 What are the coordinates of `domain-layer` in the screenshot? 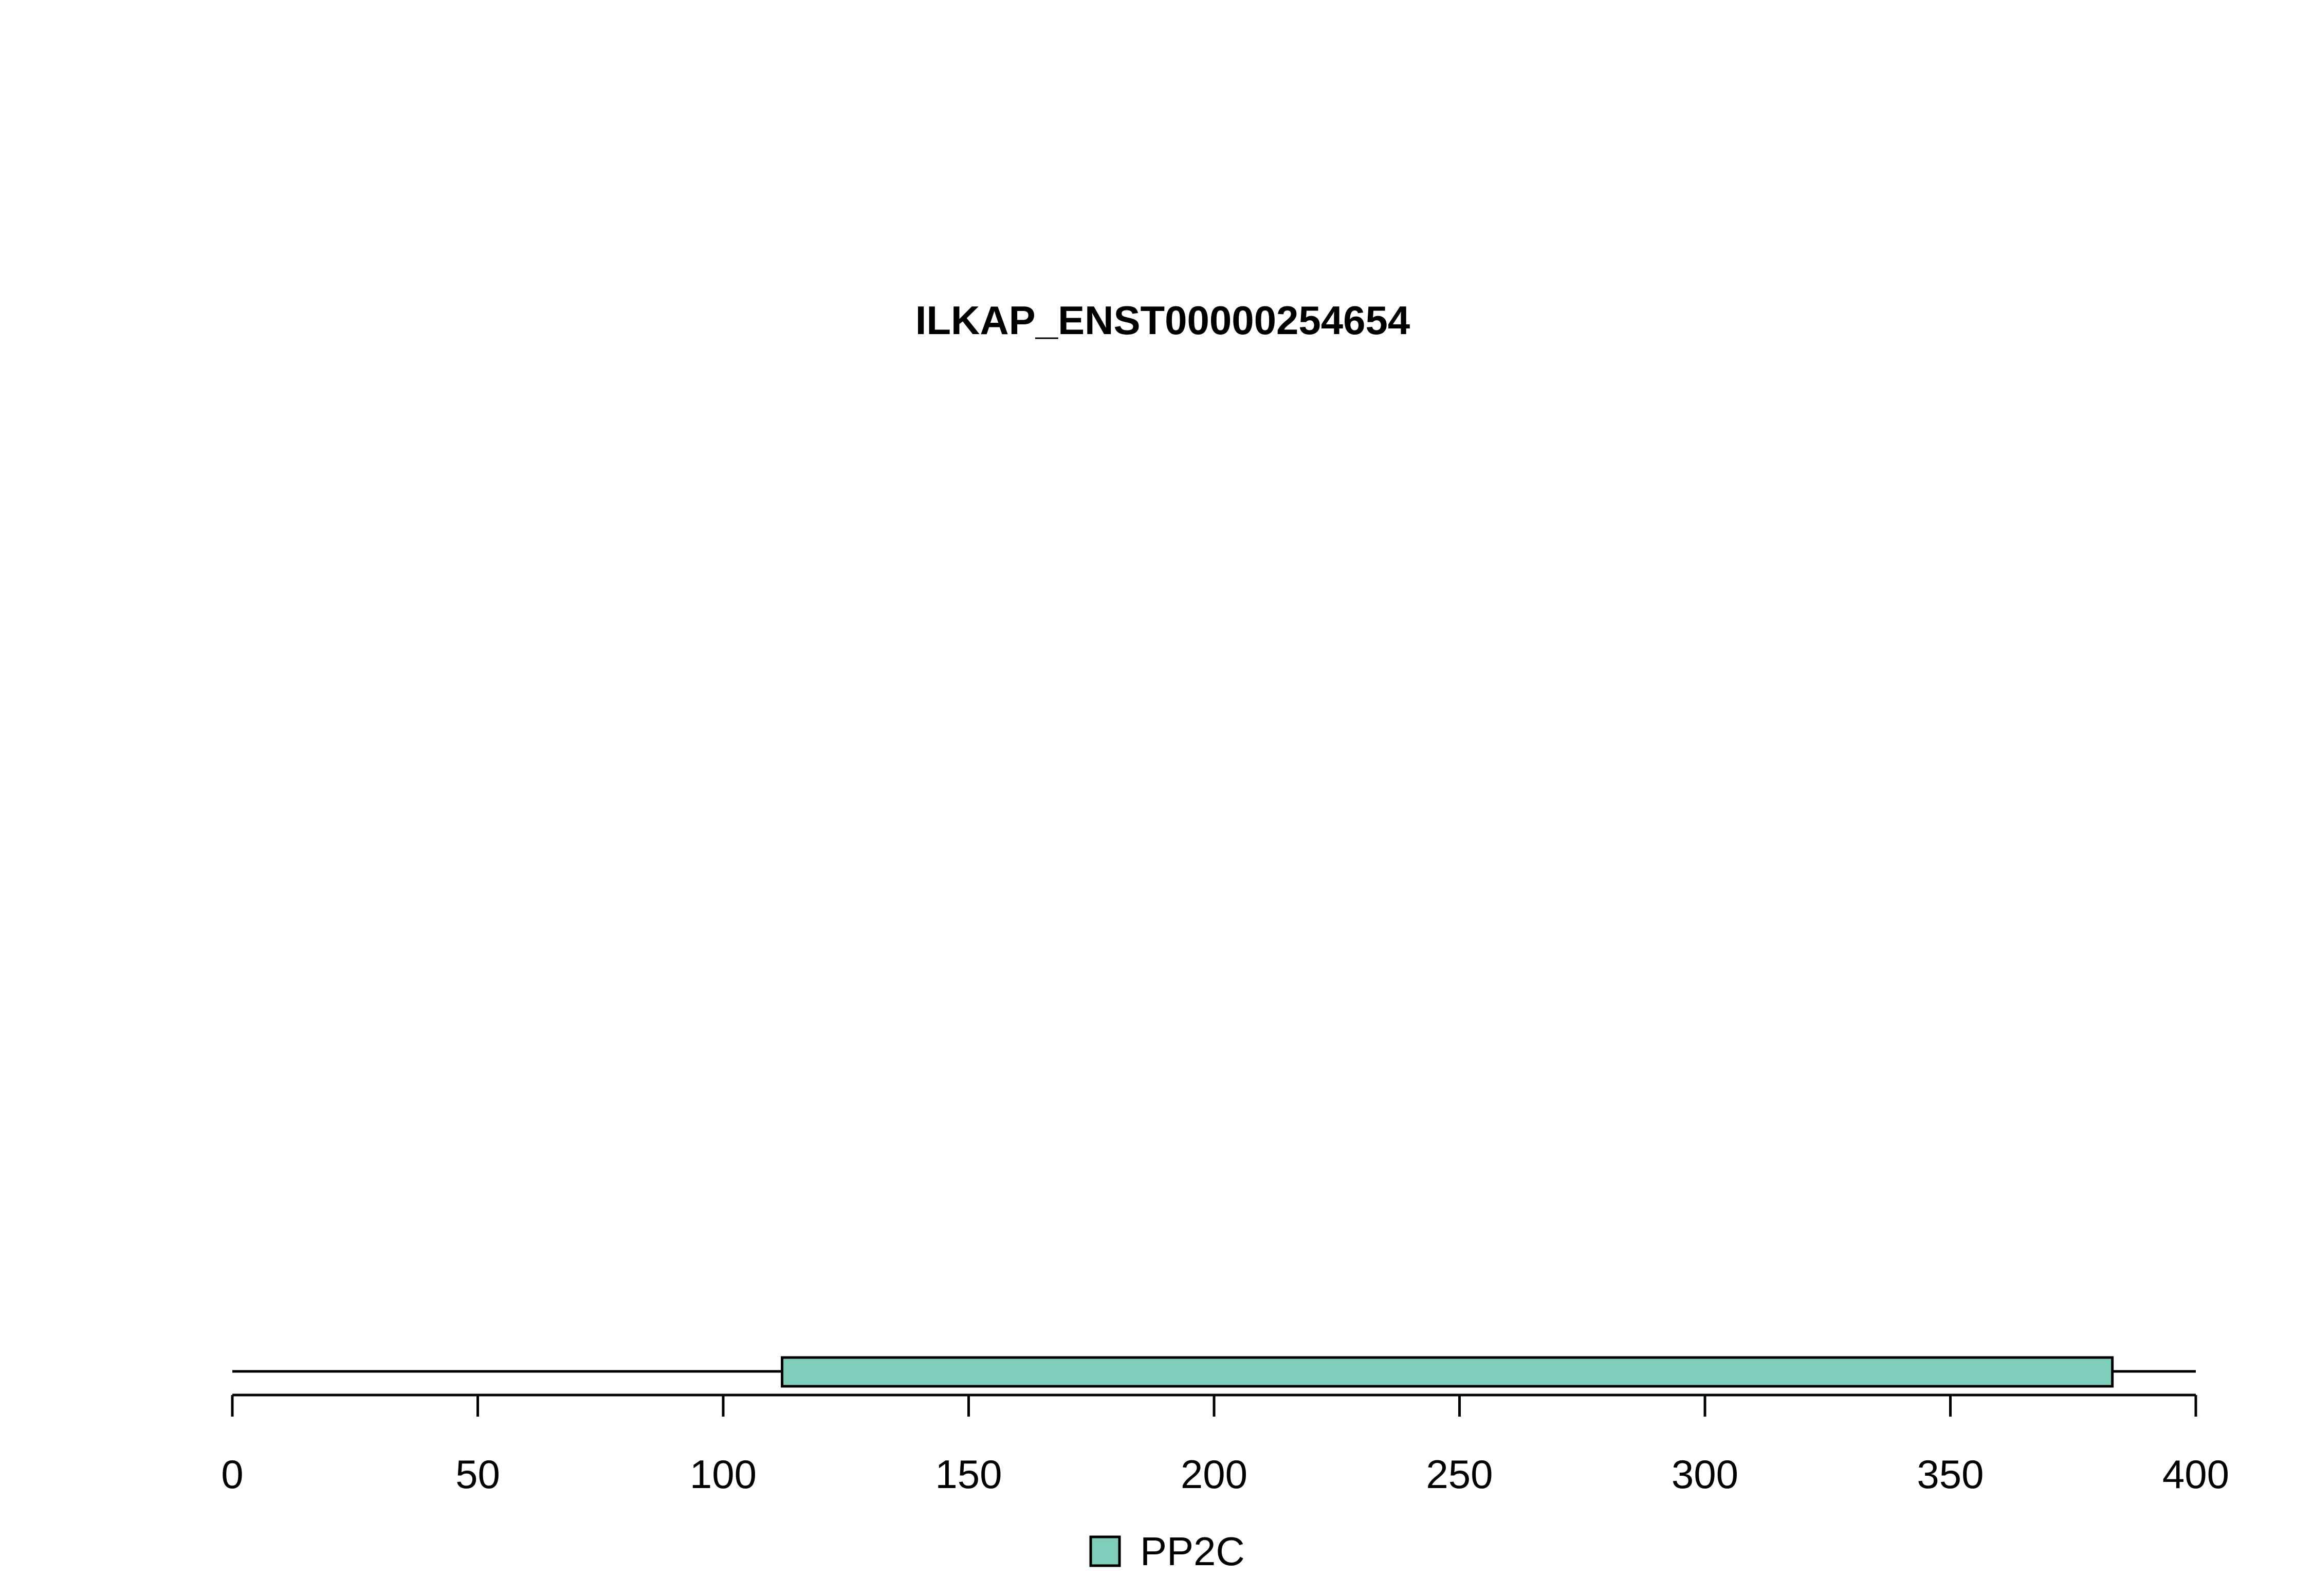 It's located at (1447, 1372).